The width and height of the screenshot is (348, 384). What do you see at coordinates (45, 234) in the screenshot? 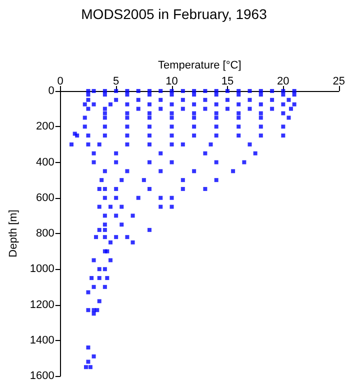
I see `y-tick-label: 800` at bounding box center [45, 234].